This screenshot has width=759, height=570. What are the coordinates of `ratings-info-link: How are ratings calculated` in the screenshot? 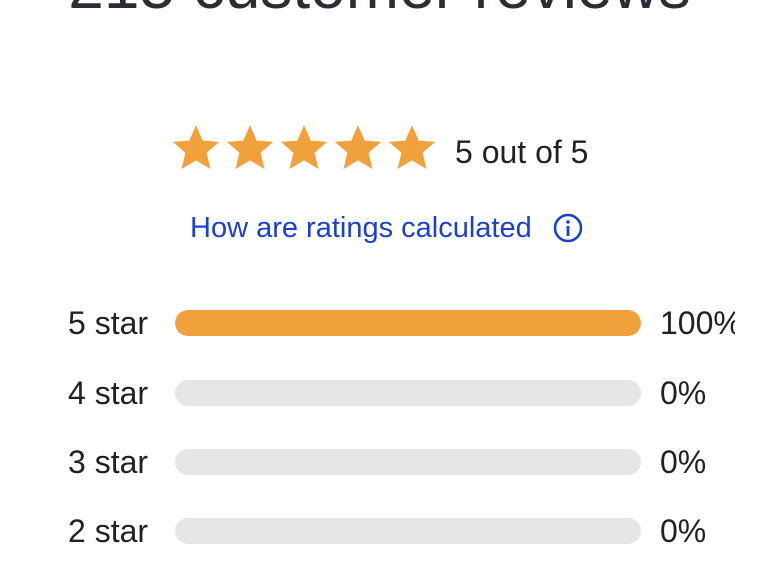 It's located at (387, 228).